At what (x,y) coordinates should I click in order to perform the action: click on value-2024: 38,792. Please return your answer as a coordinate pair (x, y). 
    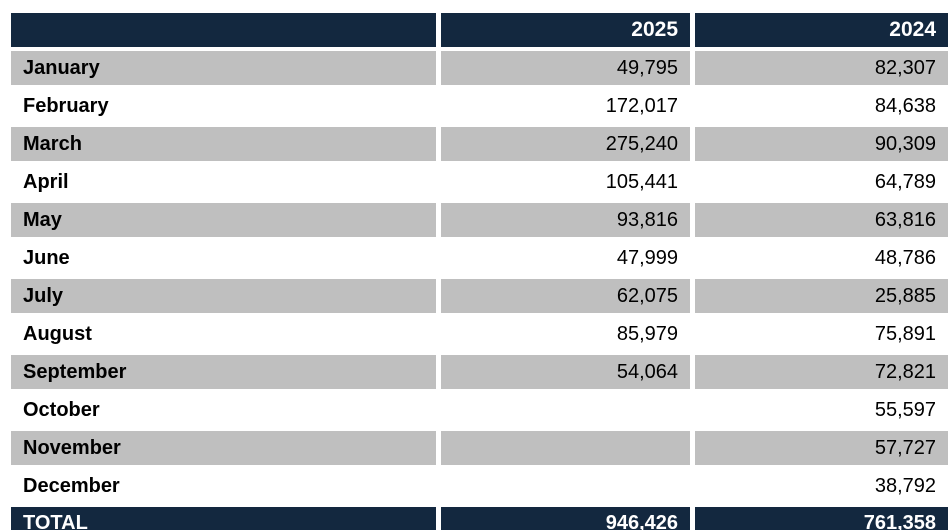
    Looking at the image, I should click on (821, 486).